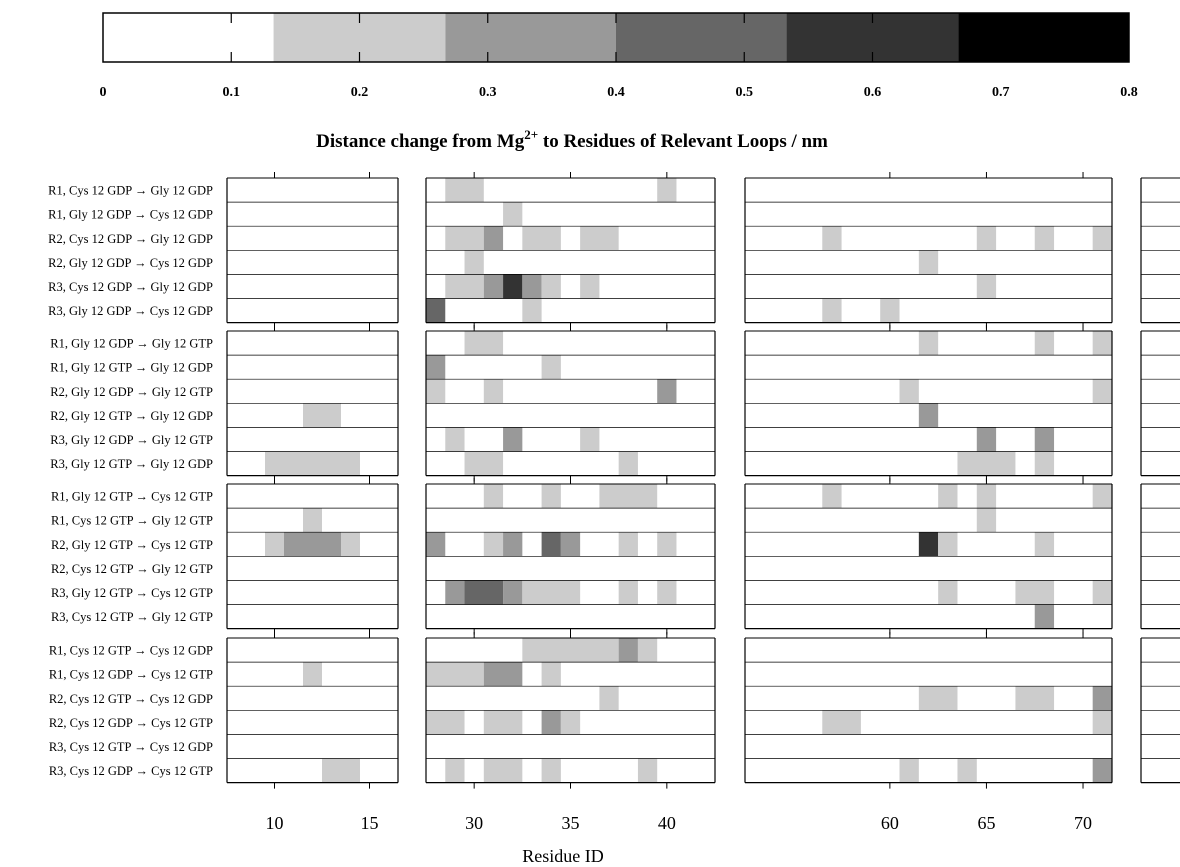 The height and width of the screenshot is (867, 1180). I want to click on row-label: R3, Gly 12 GTP → Cys 12 GTP, so click(132, 593).